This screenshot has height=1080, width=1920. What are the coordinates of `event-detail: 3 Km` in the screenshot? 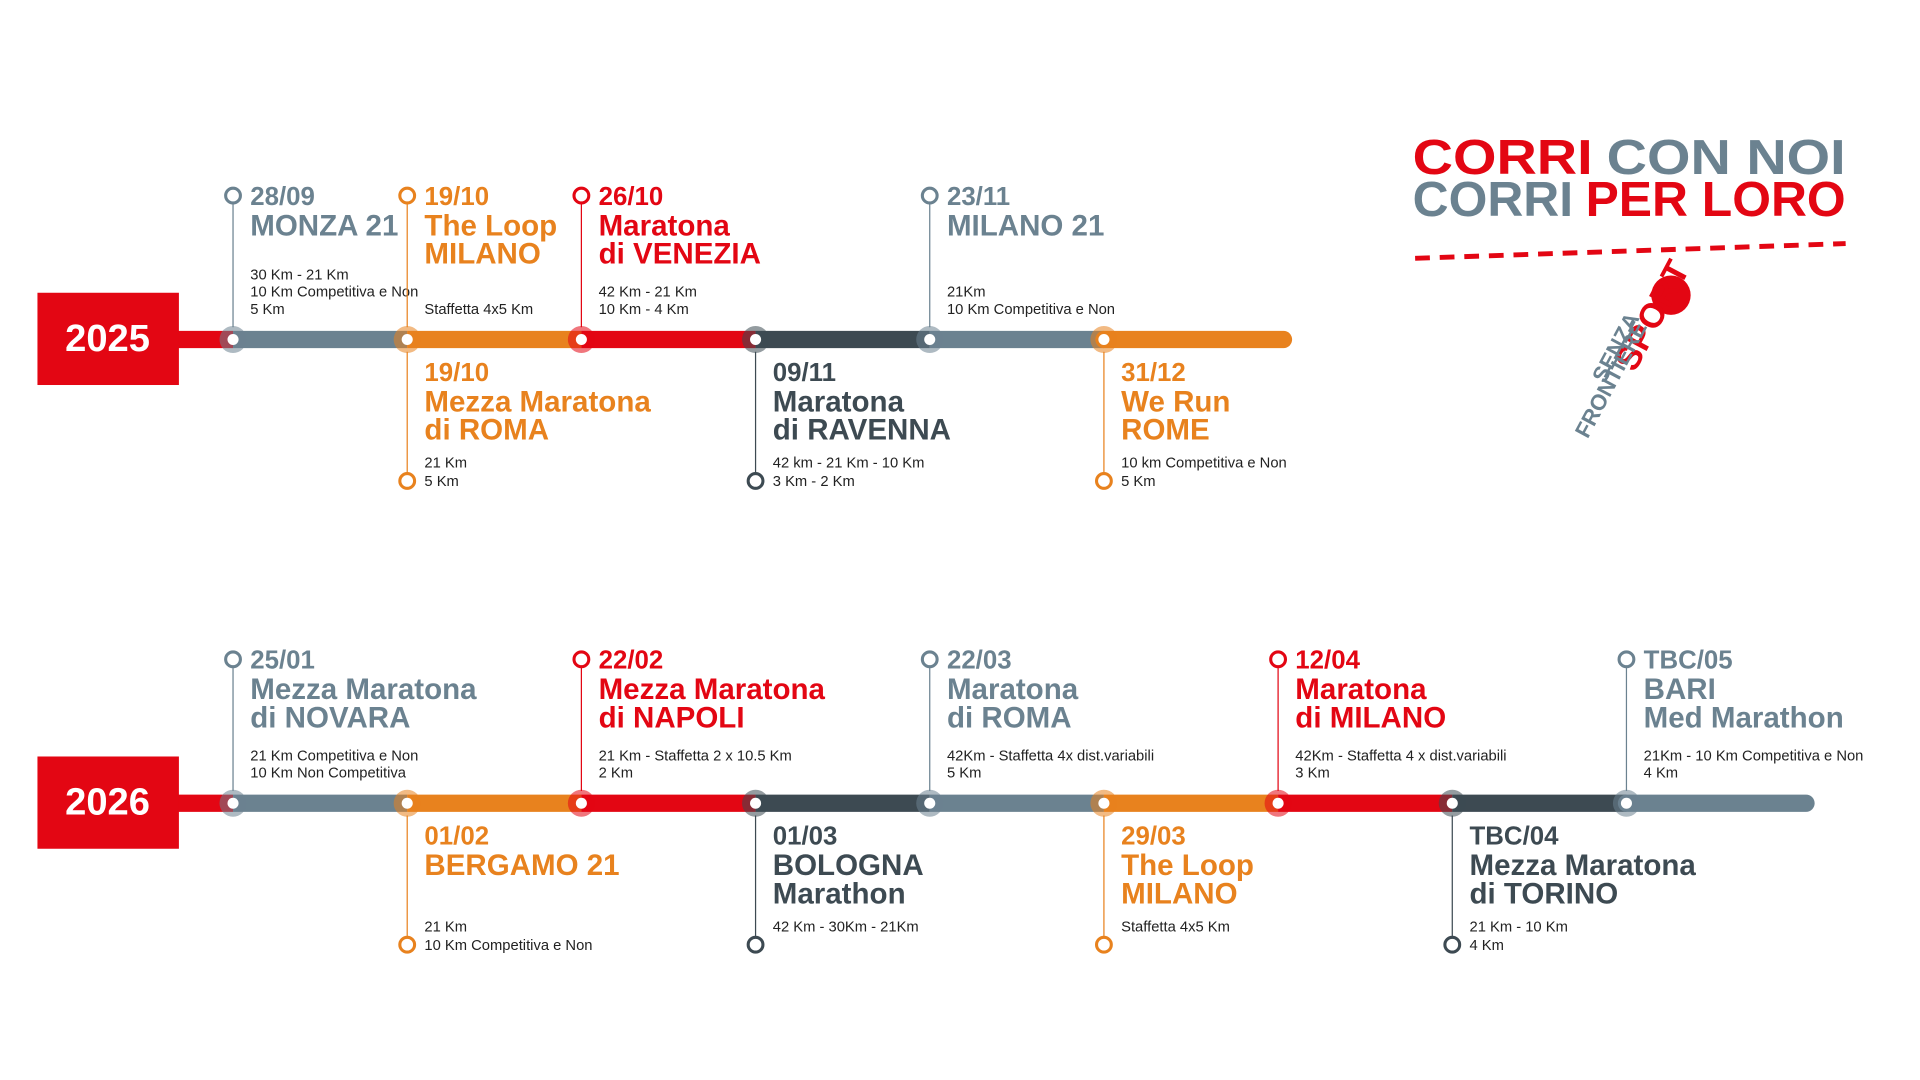 It's located at (1312, 774).